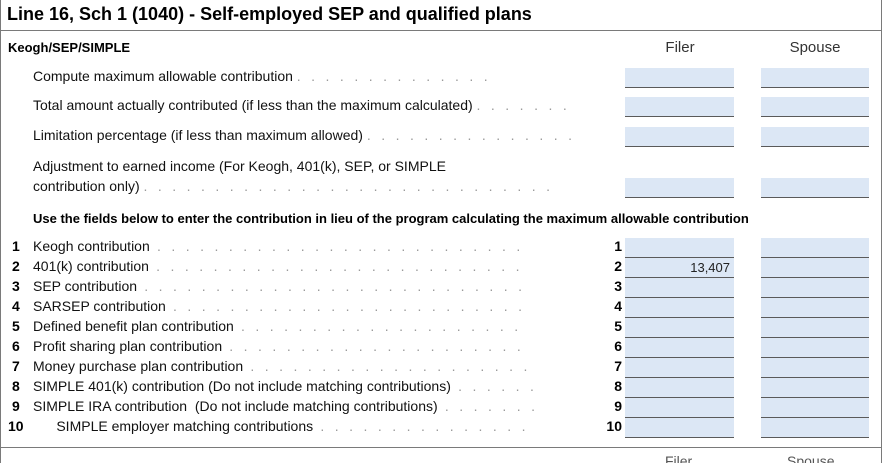  What do you see at coordinates (815, 47) in the screenshot?
I see `column-header-spouse: Spouse` at bounding box center [815, 47].